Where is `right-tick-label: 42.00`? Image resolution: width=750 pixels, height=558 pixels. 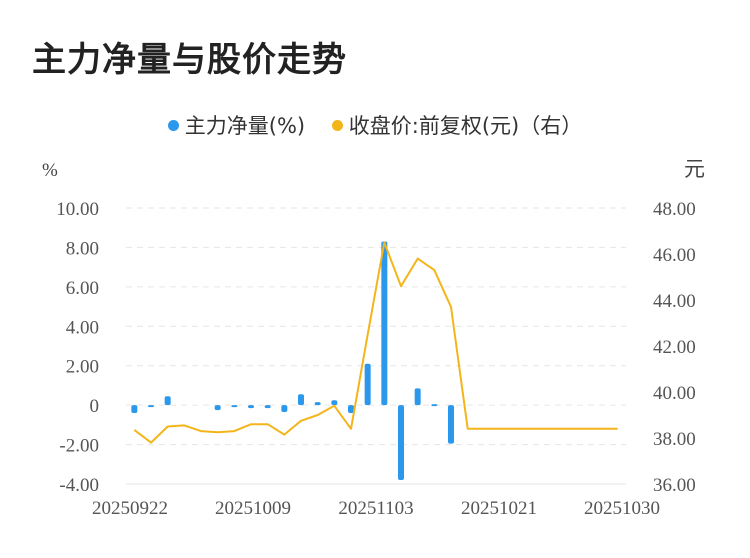
right-tick-label: 42.00 is located at coordinates (674, 347).